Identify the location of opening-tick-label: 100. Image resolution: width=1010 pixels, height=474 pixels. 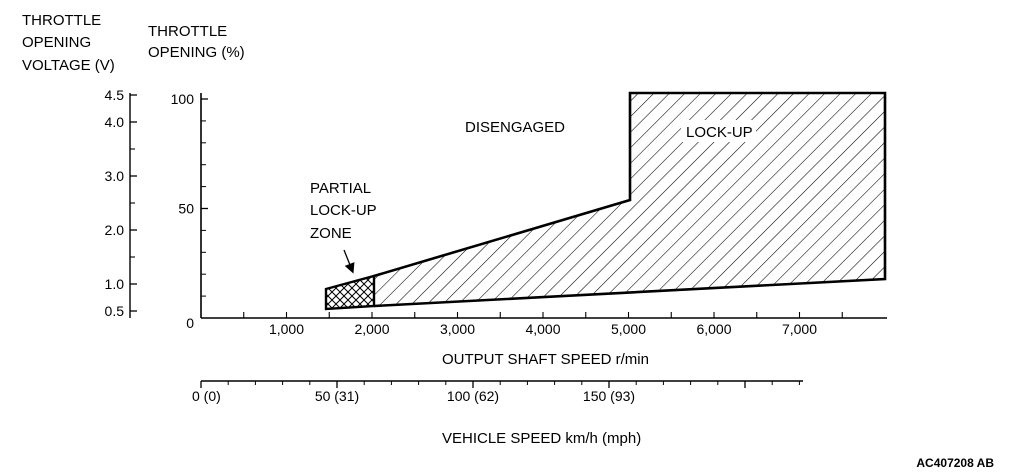
(183, 99).